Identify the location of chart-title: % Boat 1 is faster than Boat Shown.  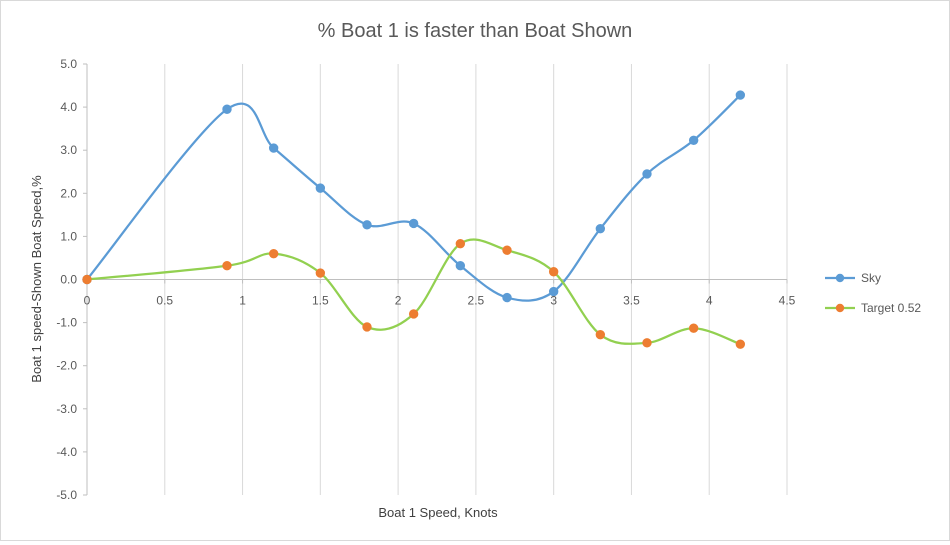
(475, 31).